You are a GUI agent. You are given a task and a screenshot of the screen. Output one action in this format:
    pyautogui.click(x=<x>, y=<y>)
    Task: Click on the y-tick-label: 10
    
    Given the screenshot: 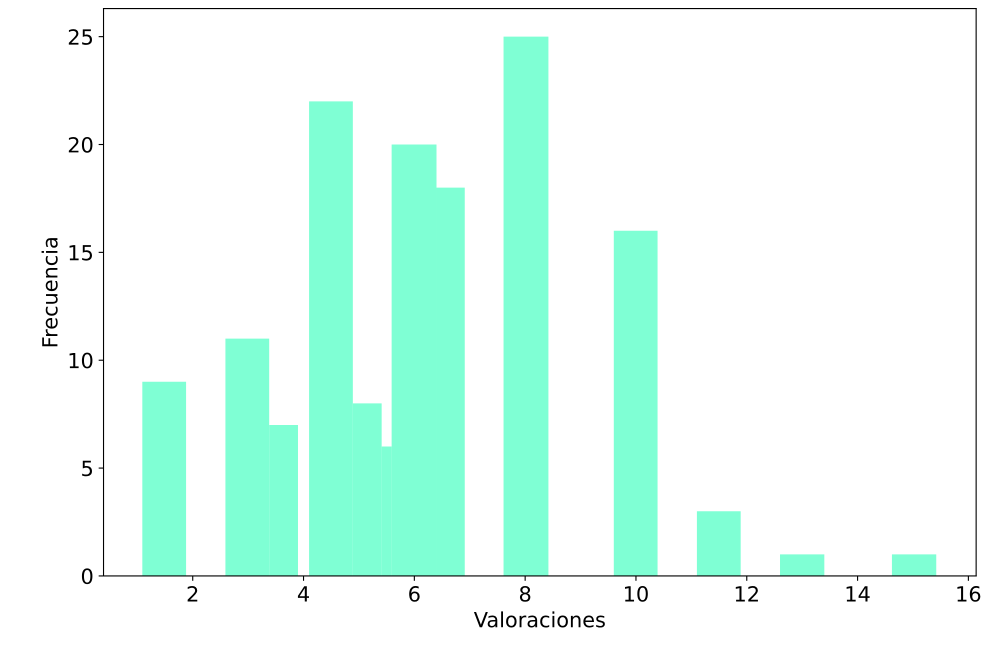 What is the action you would take?
    pyautogui.click(x=81, y=360)
    